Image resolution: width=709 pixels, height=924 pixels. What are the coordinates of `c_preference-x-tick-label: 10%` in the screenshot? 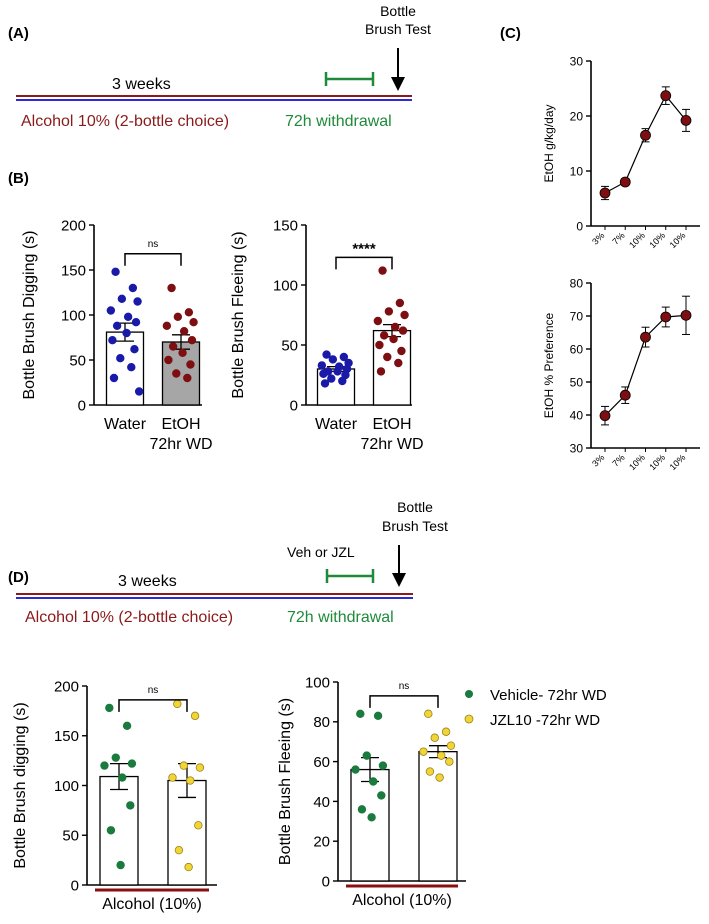 It's located at (657, 462).